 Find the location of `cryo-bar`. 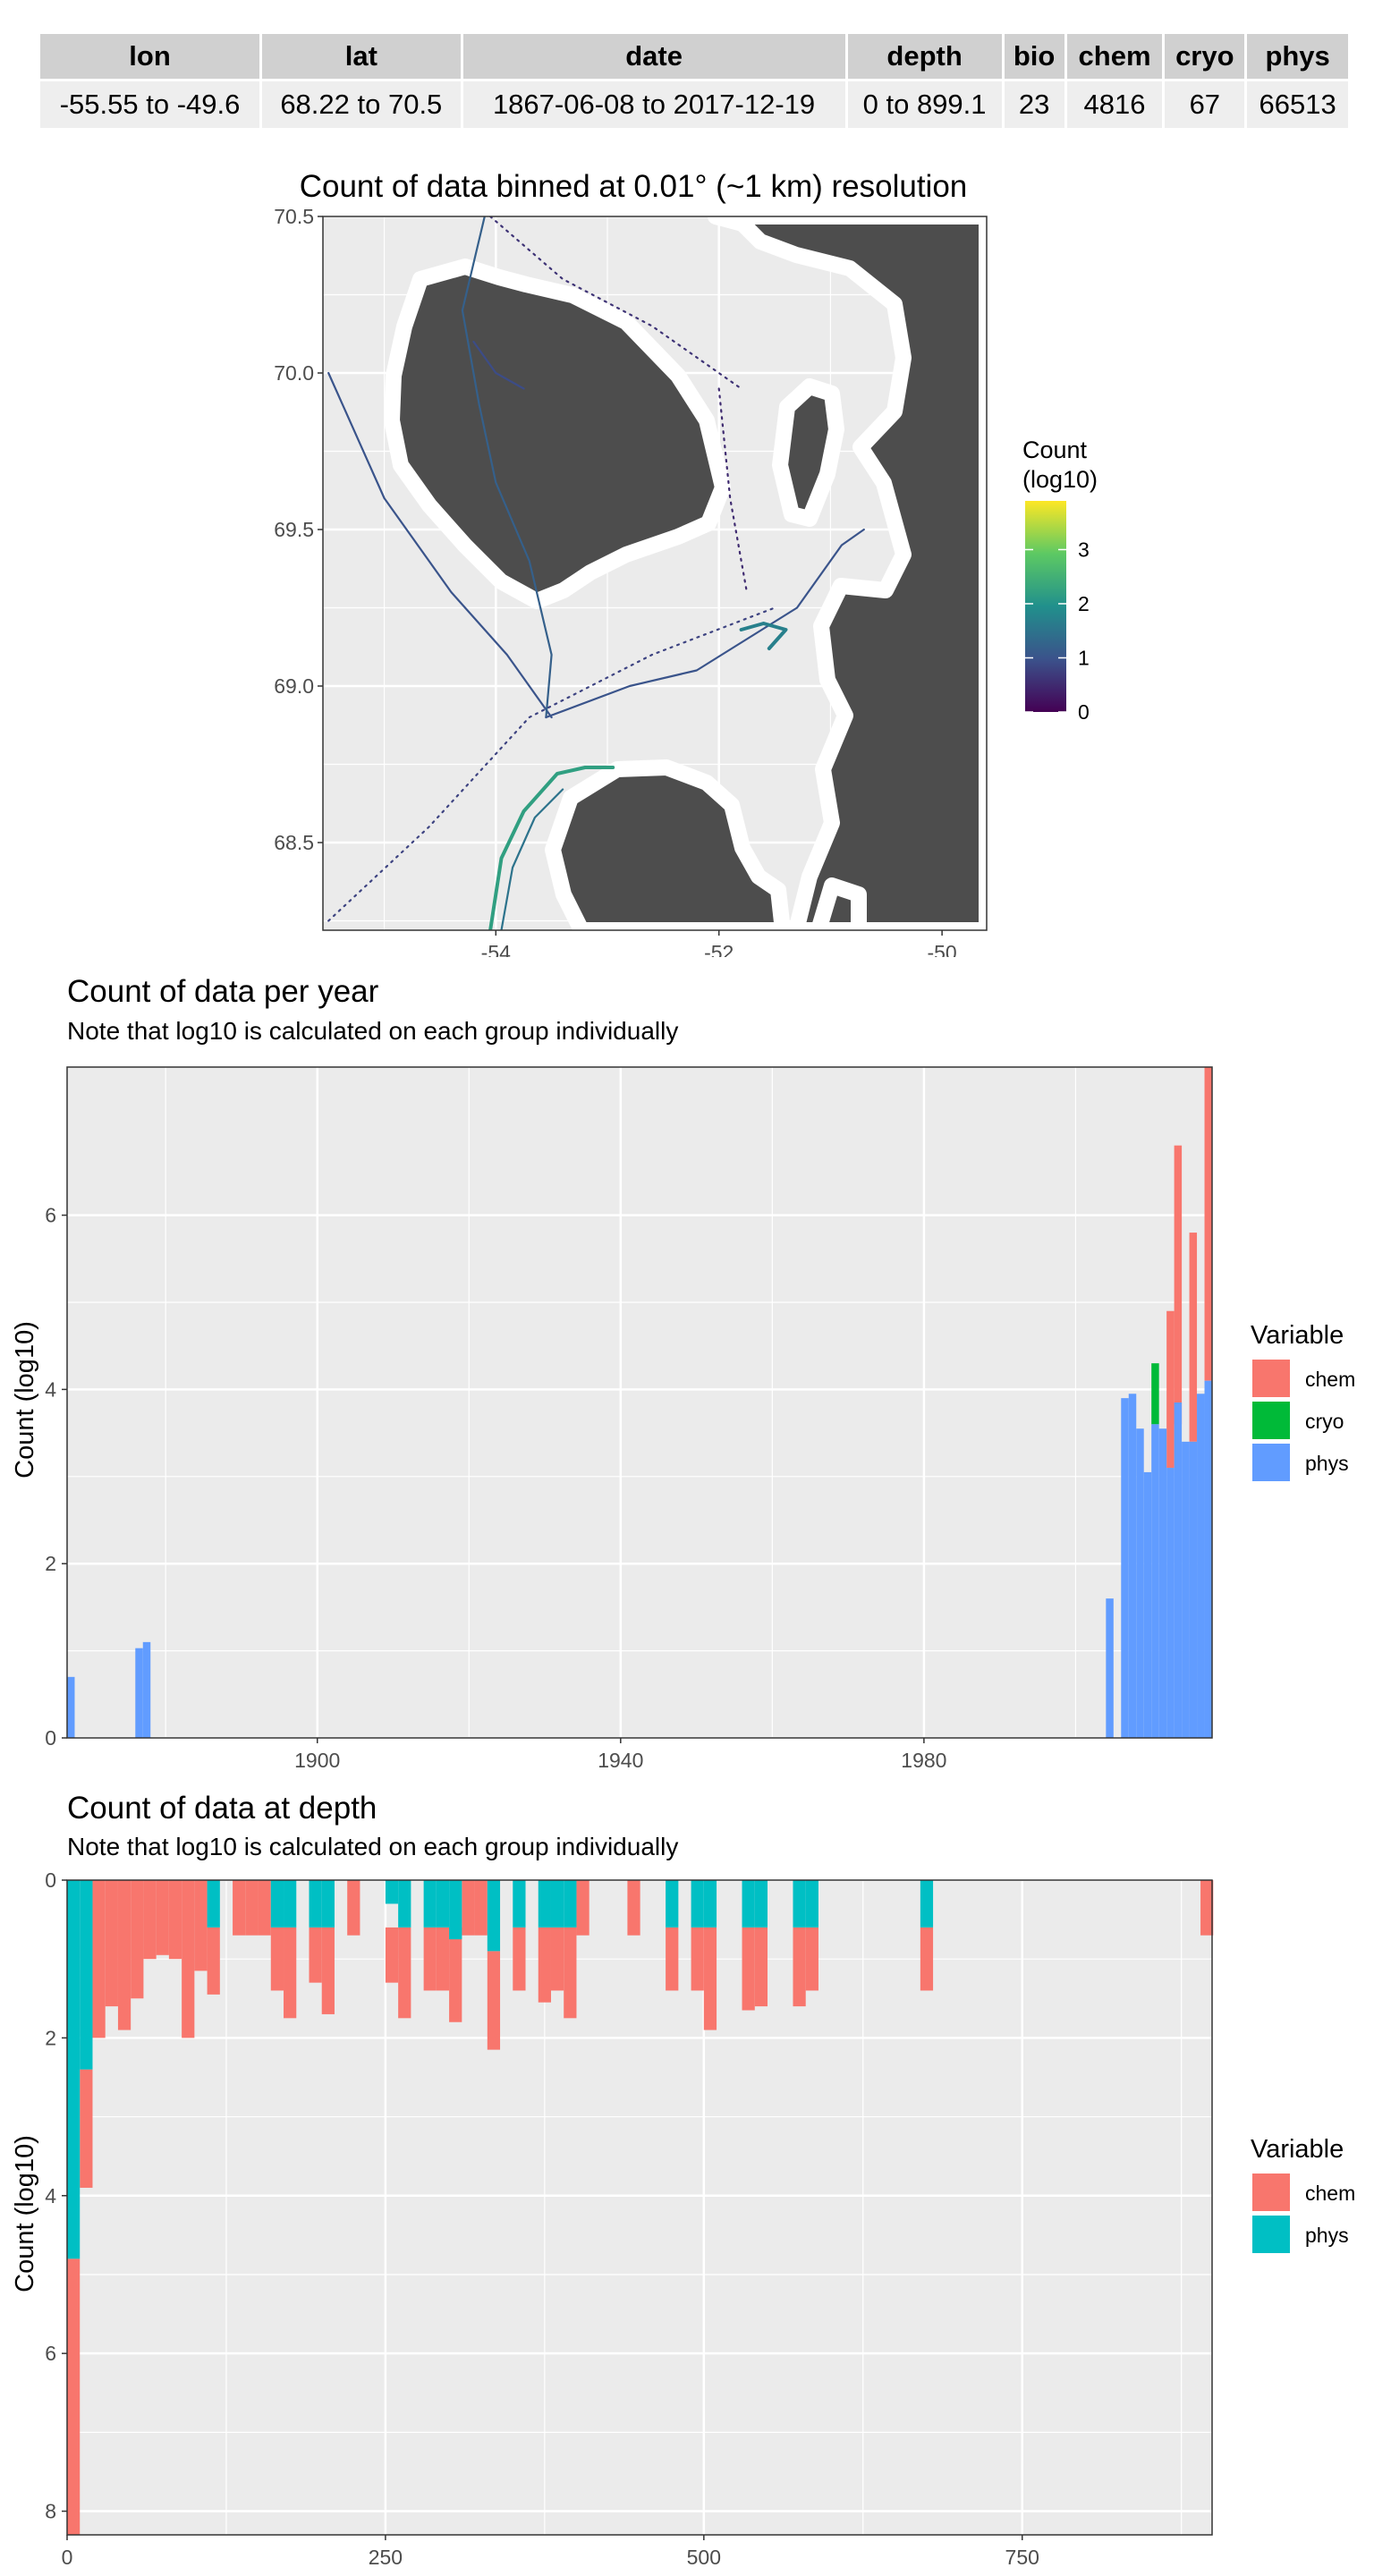

cryo-bar is located at coordinates (1155, 1394).